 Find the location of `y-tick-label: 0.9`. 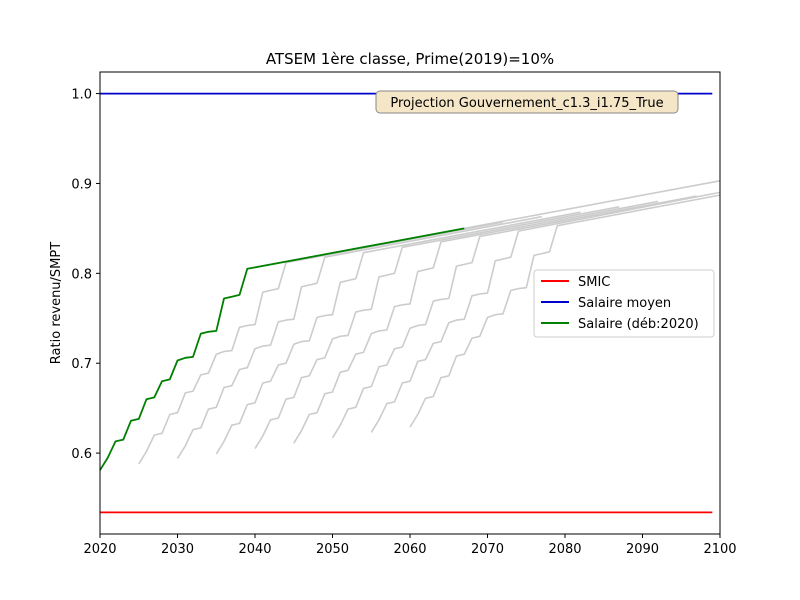

y-tick-label: 0.9 is located at coordinates (81, 184).